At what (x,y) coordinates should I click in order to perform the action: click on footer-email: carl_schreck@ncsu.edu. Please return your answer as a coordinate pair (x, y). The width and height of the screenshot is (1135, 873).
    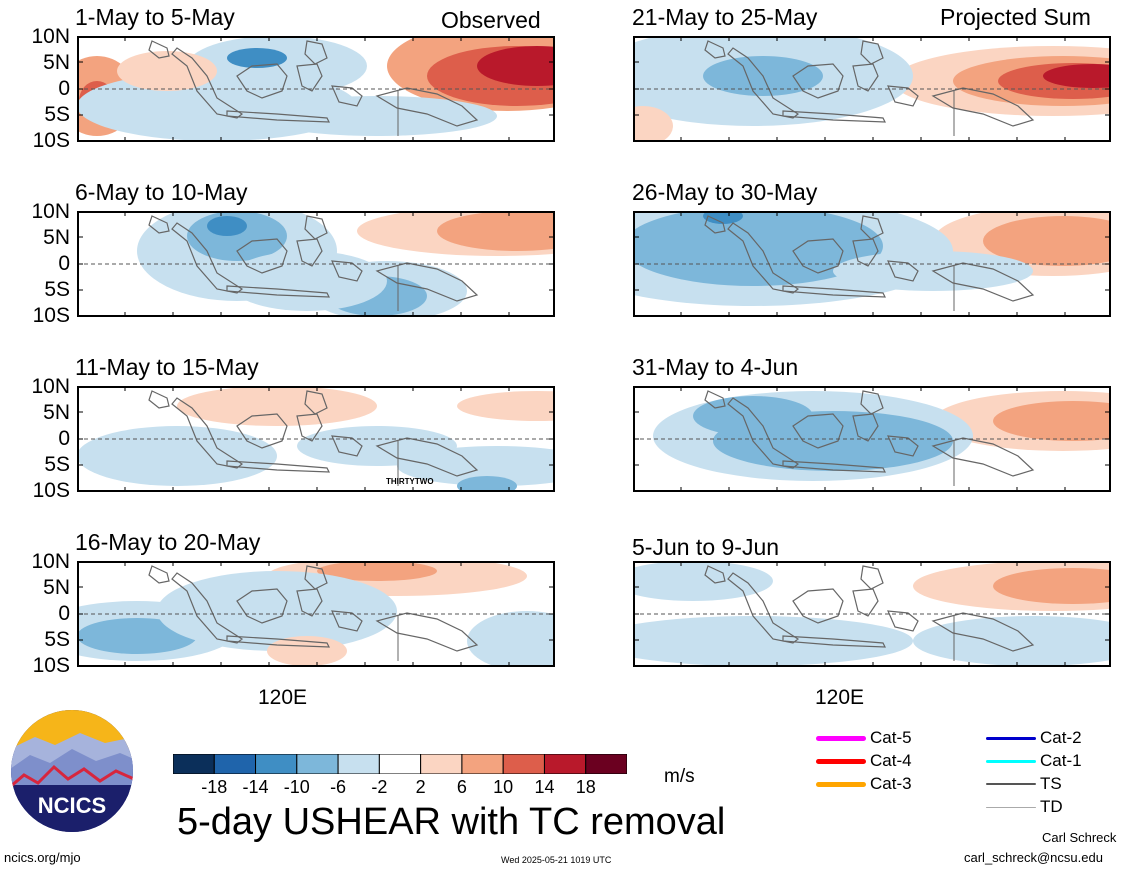
    Looking at the image, I should click on (1033, 857).